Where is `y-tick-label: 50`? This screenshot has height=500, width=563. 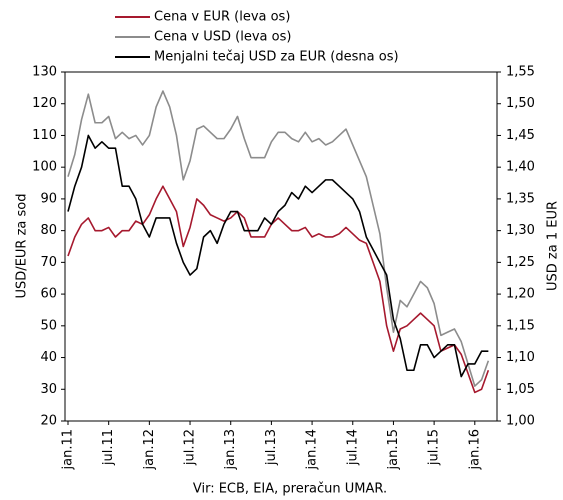 y-tick-label: 50 is located at coordinates (48, 325).